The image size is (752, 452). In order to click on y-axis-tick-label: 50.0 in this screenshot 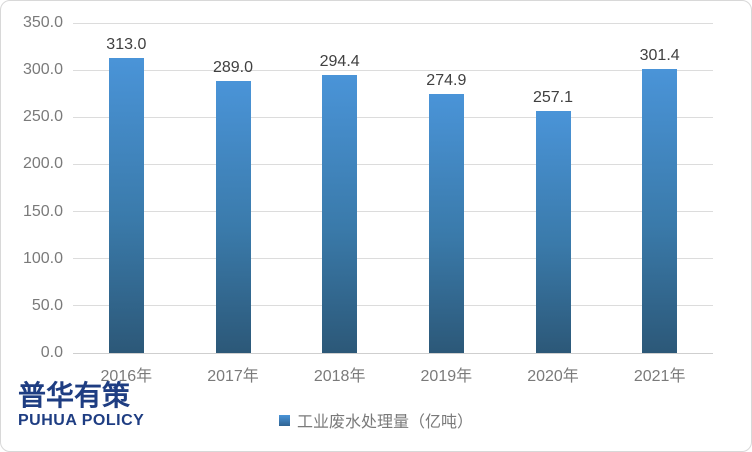, I will do `click(47, 305)`.